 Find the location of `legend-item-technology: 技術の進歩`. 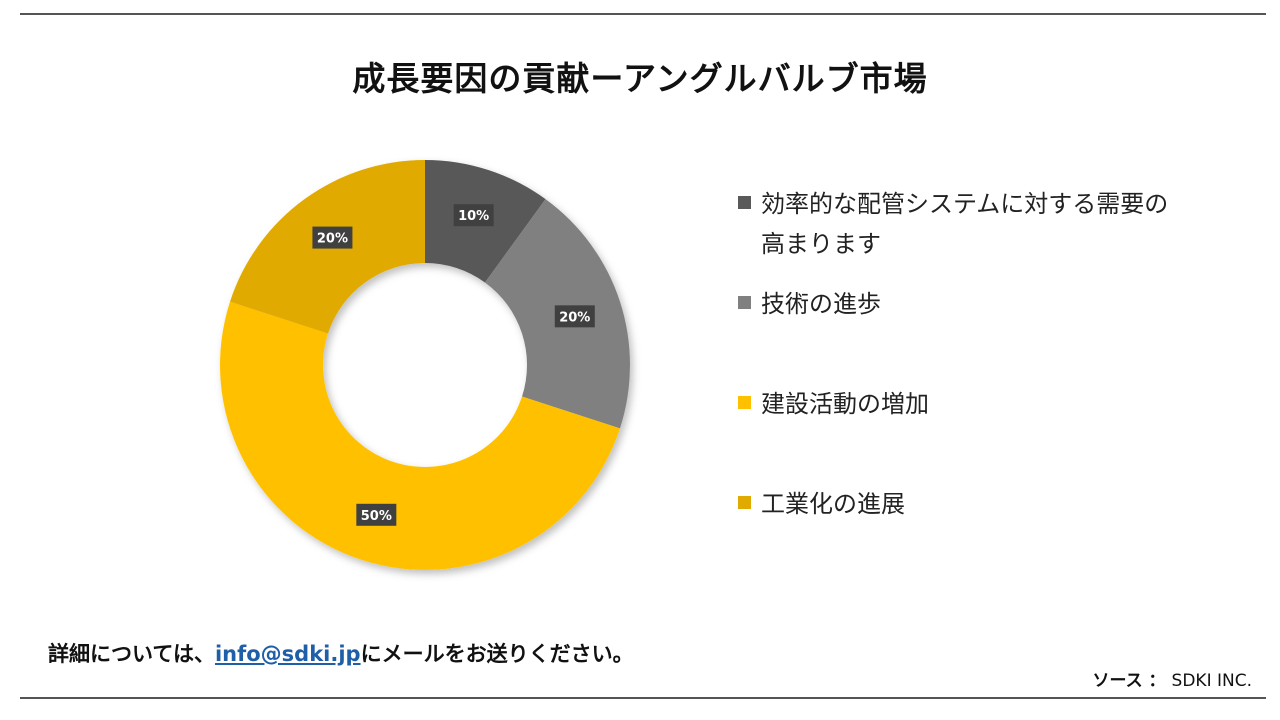

legend-item-technology: 技術の進歩 is located at coordinates (954, 304).